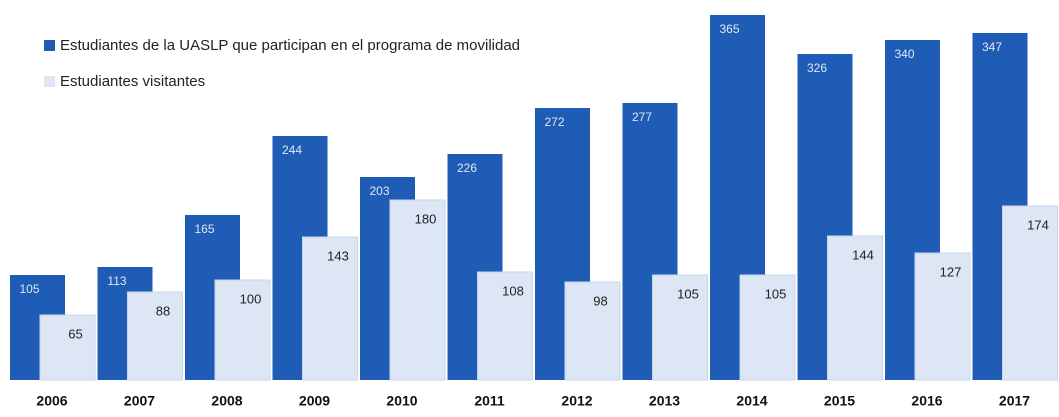 The image size is (1059, 417). Describe the element at coordinates (163, 310) in the screenshot. I see `value-label: 88` at that location.